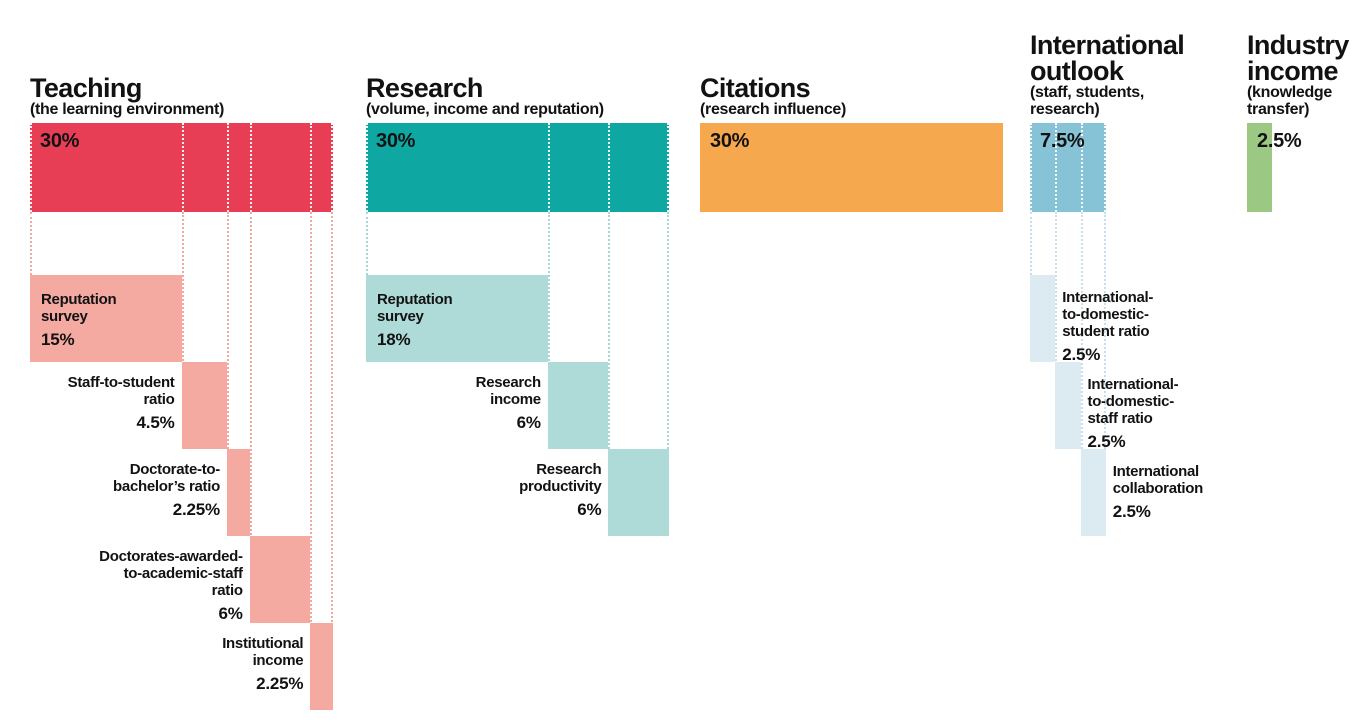  I want to click on section-title-line: outlook, so click(1077, 71).